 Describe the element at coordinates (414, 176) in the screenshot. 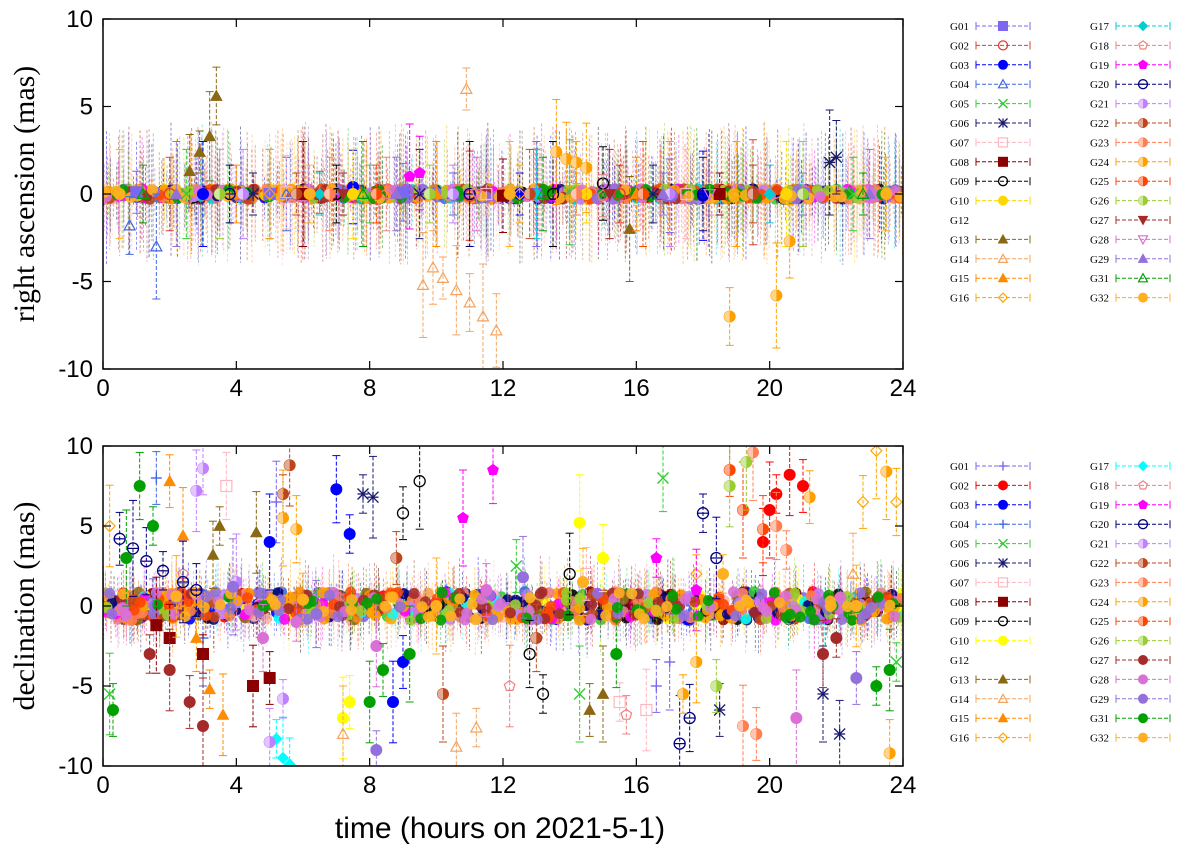

I see `series-g19` at that location.